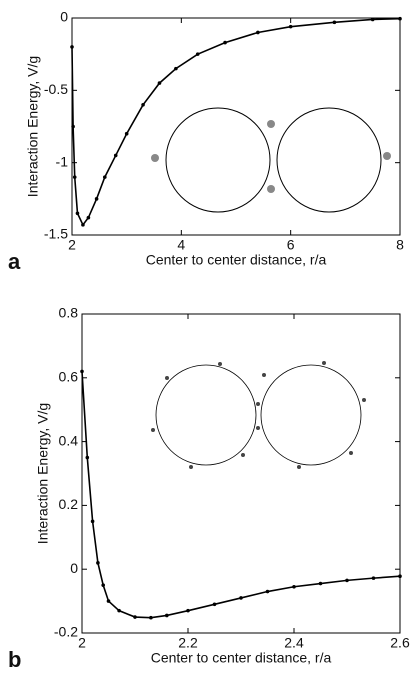 The width and height of the screenshot is (415, 677). Describe the element at coordinates (14, 659) in the screenshot. I see `panel-label: b` at that location.